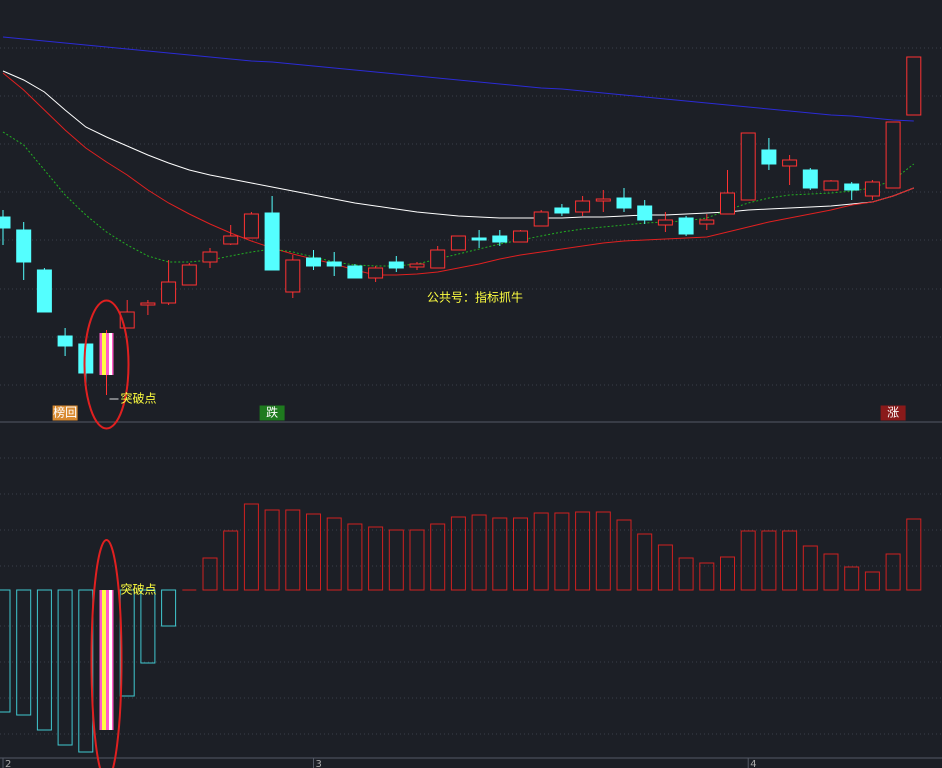  What do you see at coordinates (475, 297) in the screenshot?
I see `watermark: 公共号：指标抓牛` at bounding box center [475, 297].